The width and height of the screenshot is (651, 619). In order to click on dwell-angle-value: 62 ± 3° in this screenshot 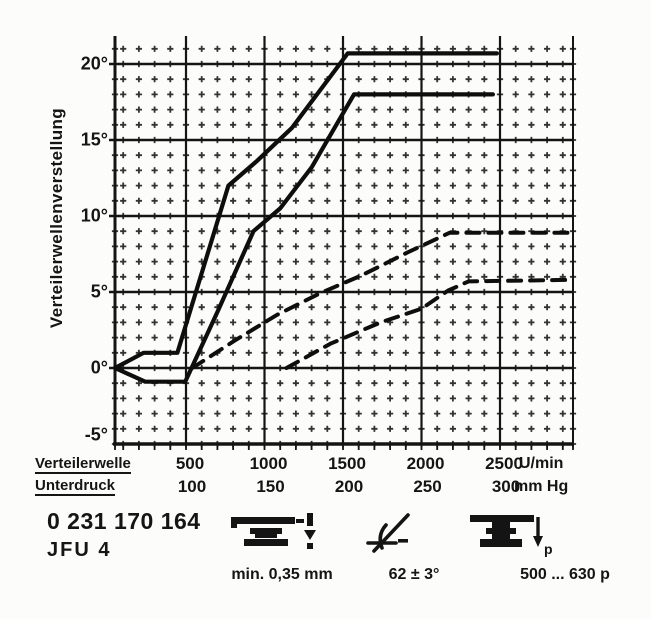, I will do `click(414, 574)`.